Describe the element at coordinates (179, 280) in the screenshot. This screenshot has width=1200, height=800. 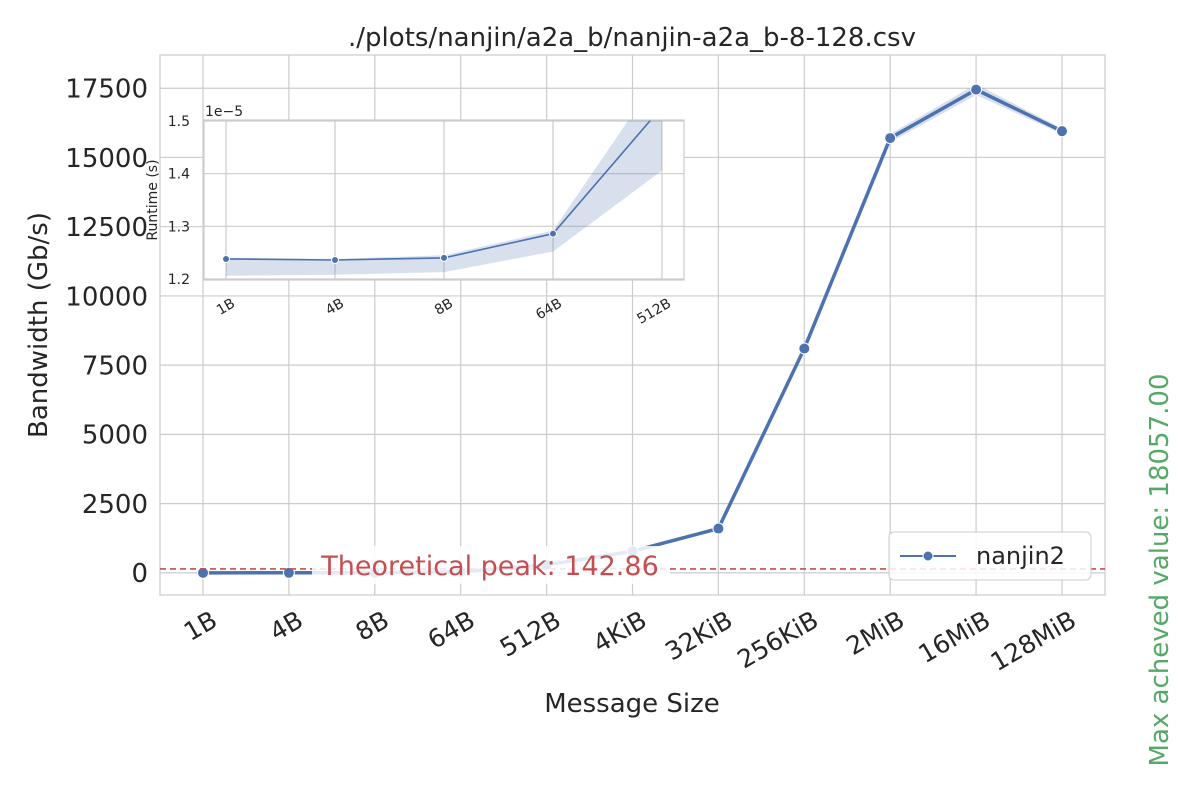
I see `inset-y-tick-1.2: 1.2` at that location.